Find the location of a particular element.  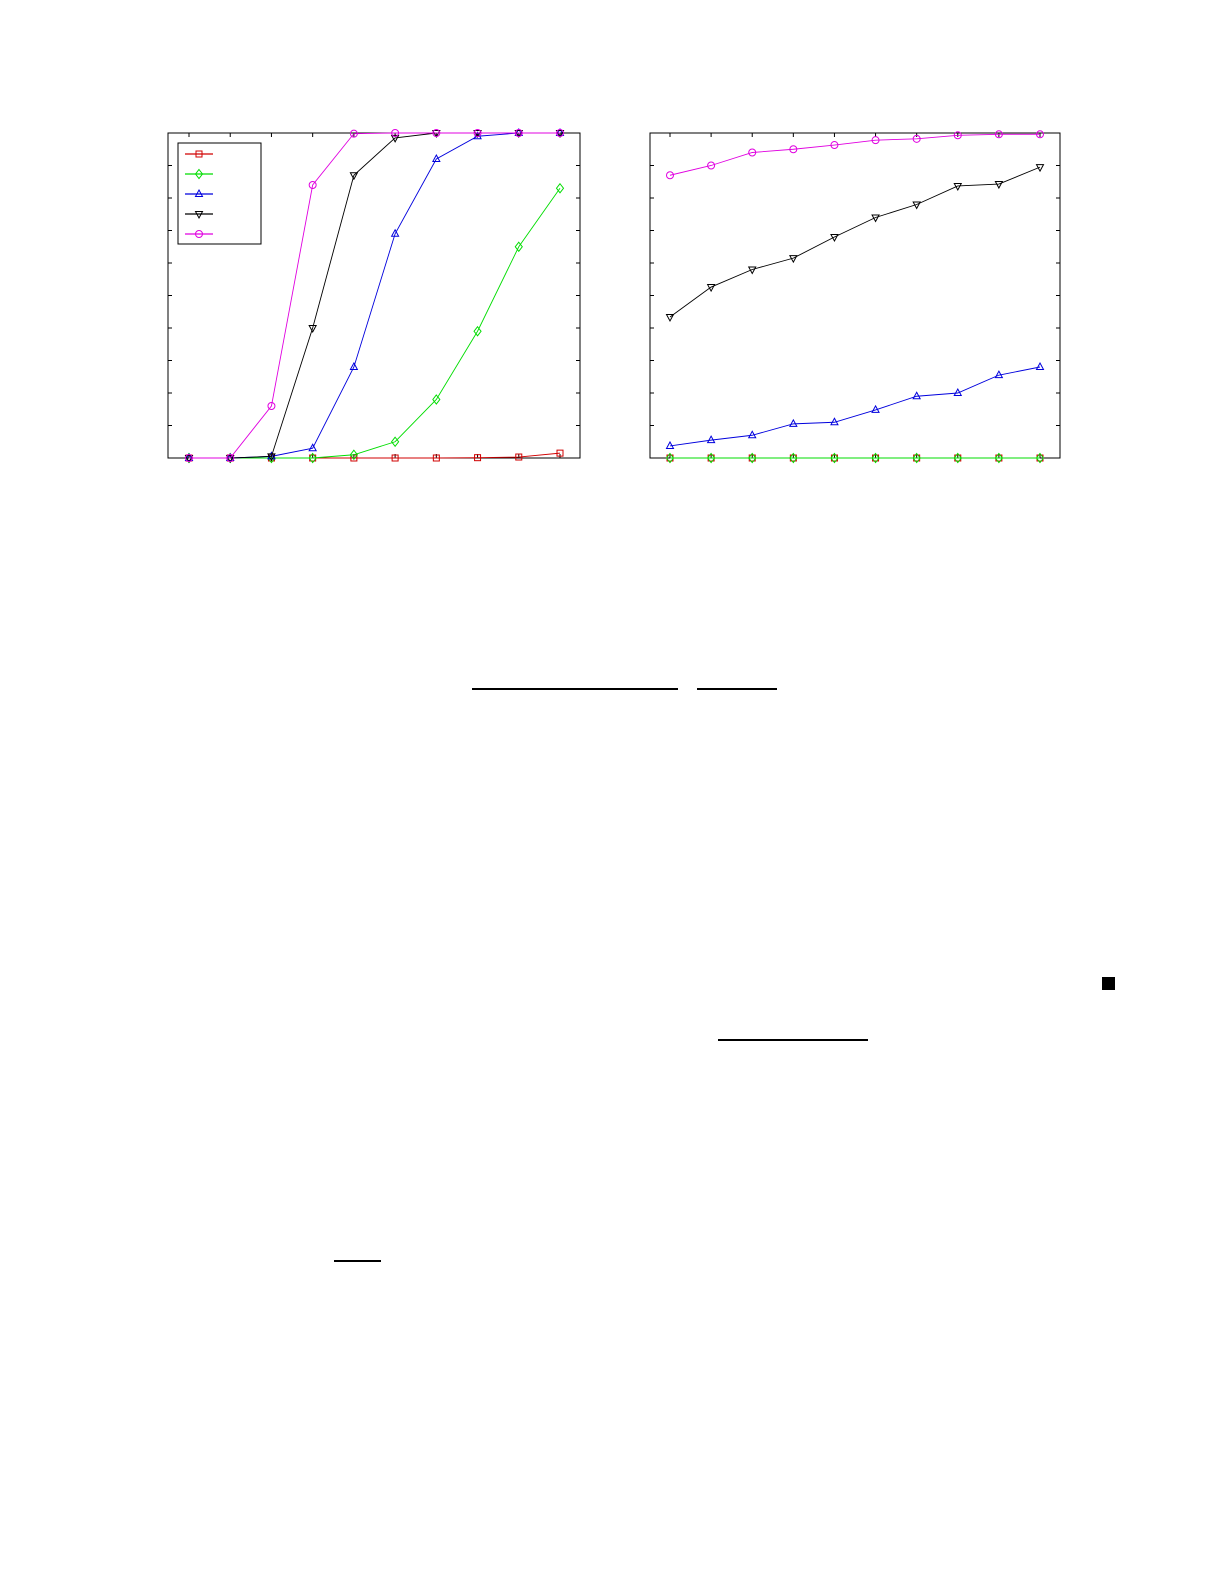

qed-square is located at coordinates (1108, 983).